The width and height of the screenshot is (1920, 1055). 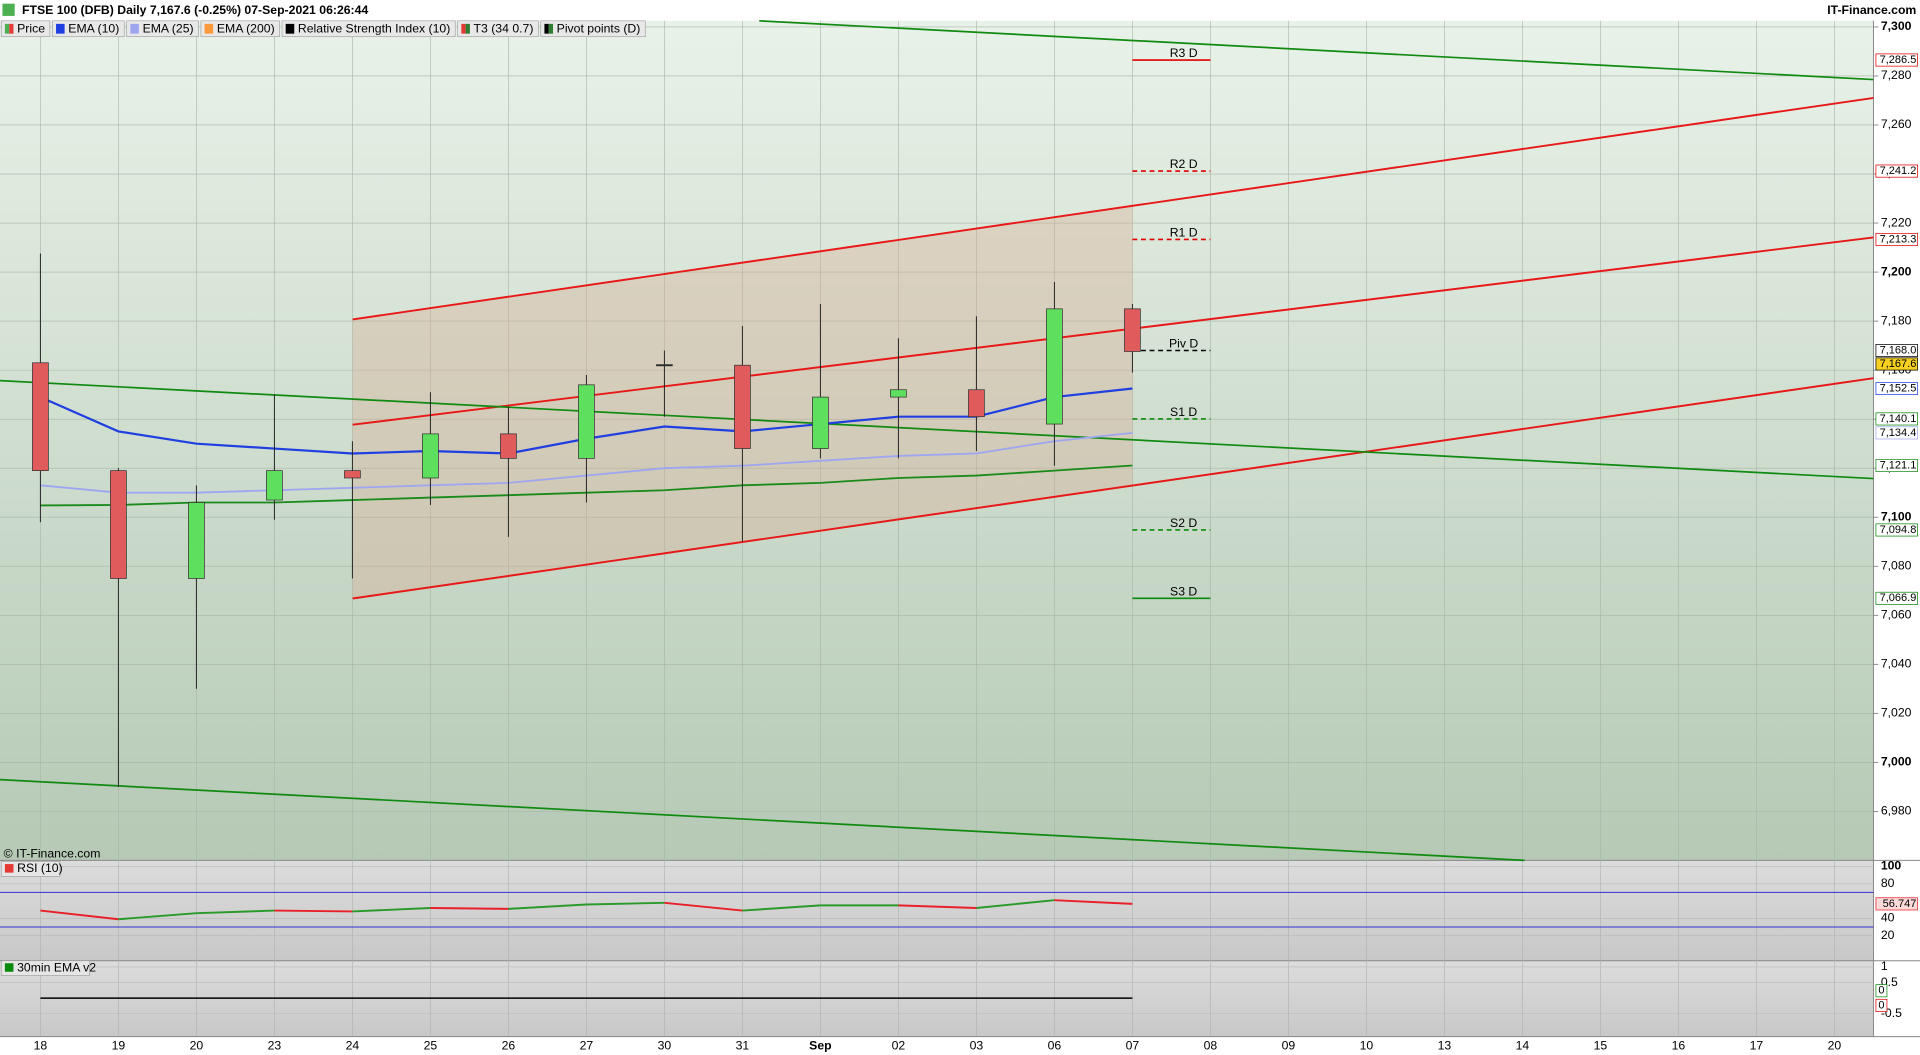 I want to click on x-tick-label: 23, so click(x=275, y=1046).